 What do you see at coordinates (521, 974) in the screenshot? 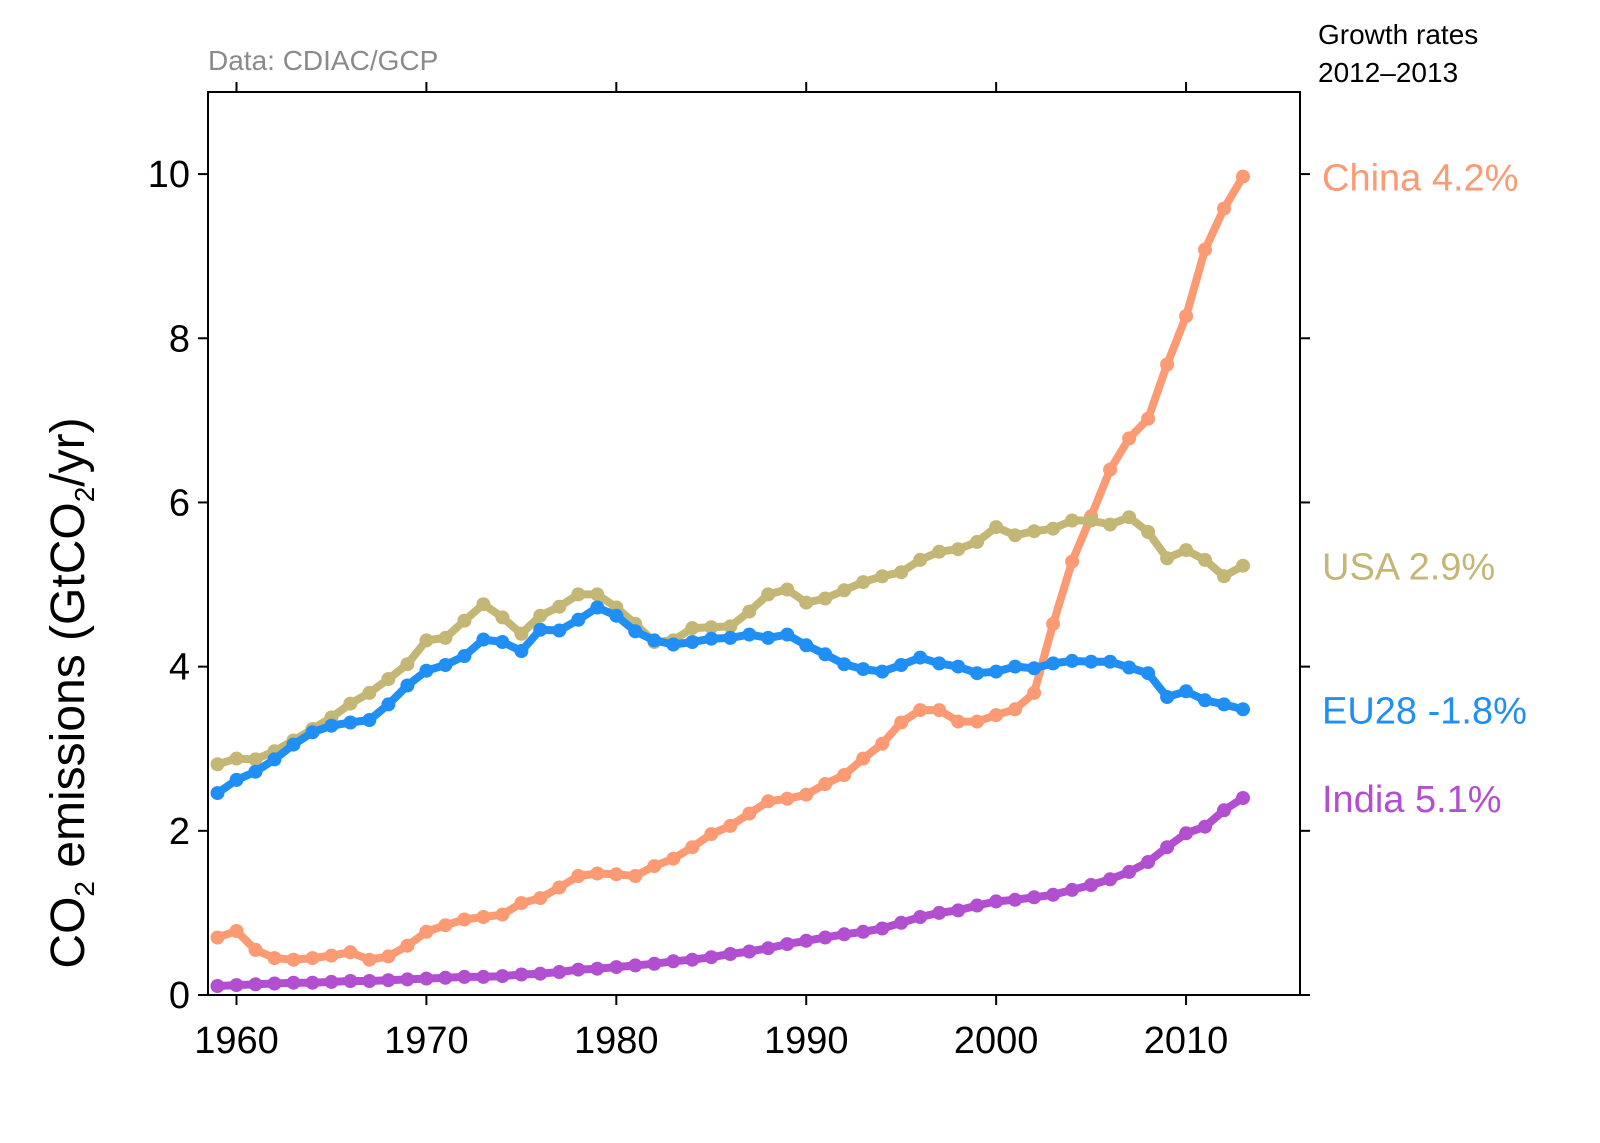
I see `data-point-india-1975` at bounding box center [521, 974].